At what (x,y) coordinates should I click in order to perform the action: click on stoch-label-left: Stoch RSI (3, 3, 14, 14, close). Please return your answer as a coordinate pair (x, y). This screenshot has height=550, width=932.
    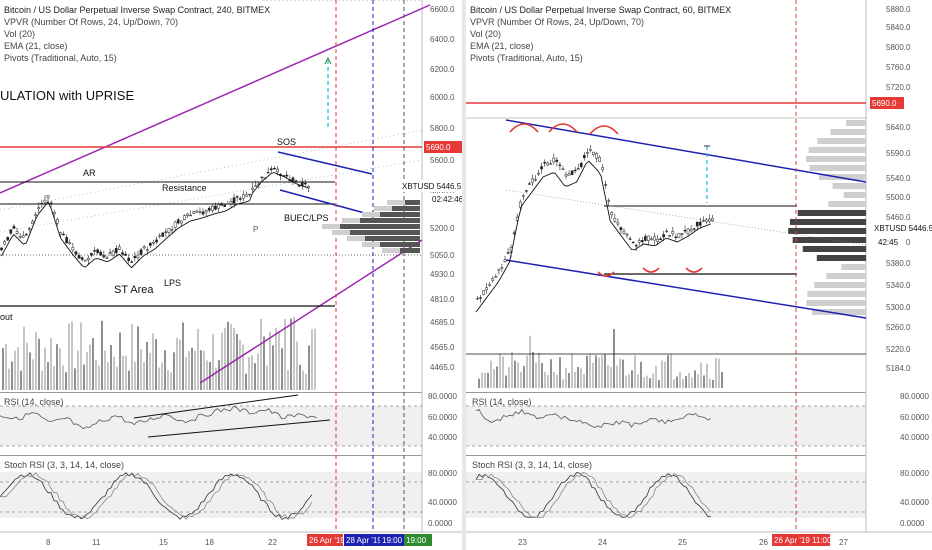
    Looking at the image, I should click on (64, 465).